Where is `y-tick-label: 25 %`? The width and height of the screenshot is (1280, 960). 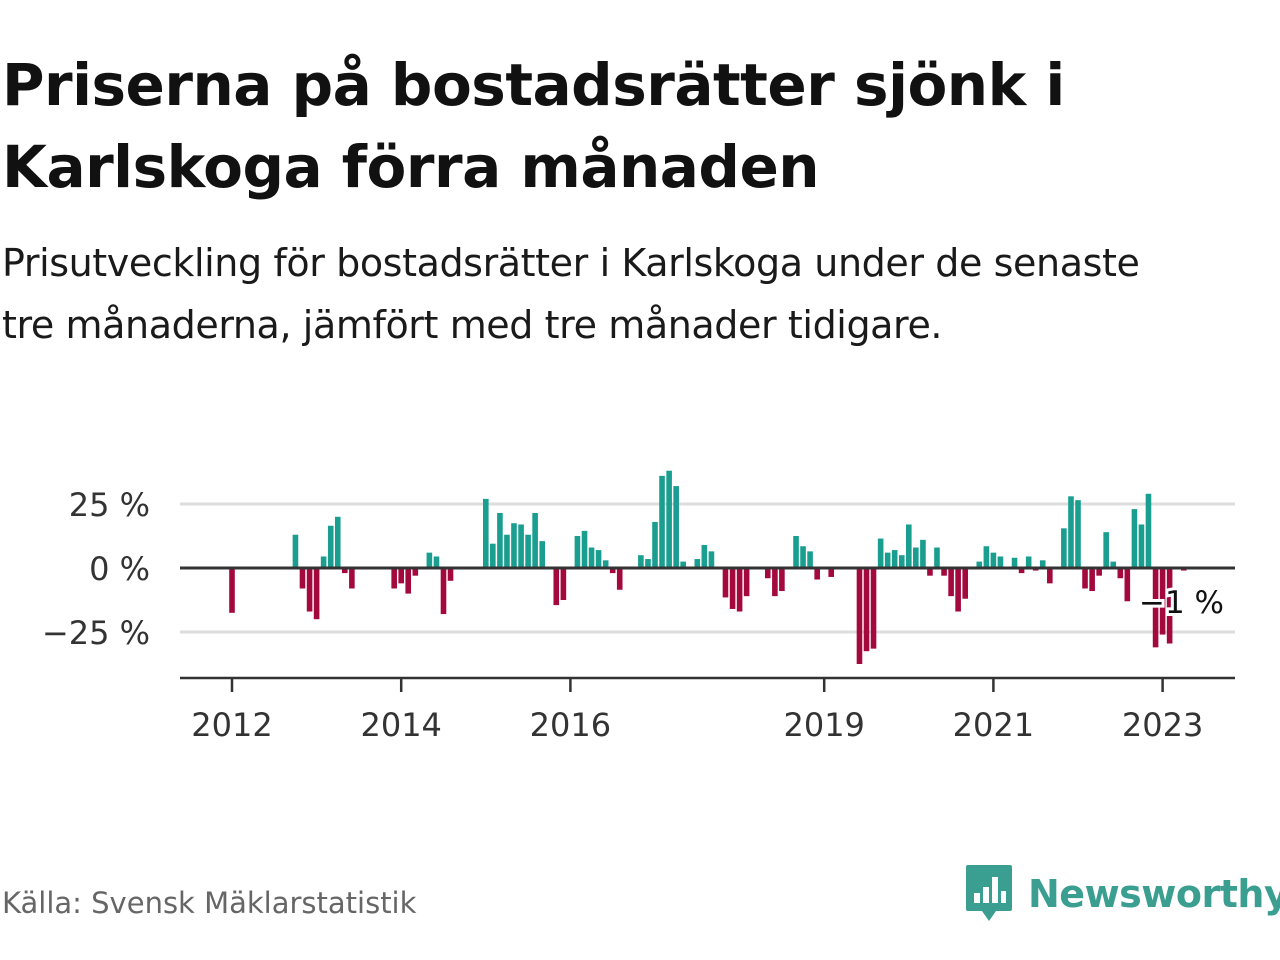 y-tick-label: 25 % is located at coordinates (109, 505).